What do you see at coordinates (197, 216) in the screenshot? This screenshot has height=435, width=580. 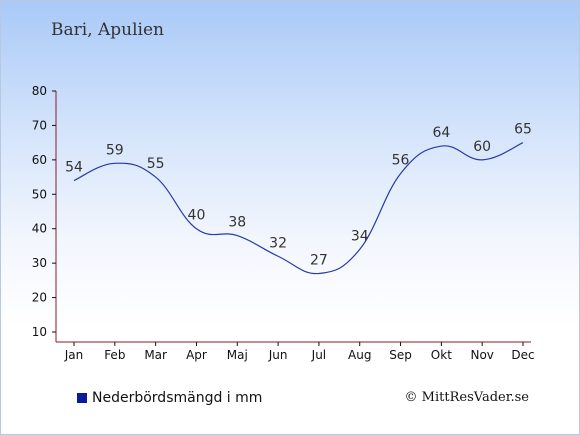 I see `data-label: 40` at bounding box center [197, 216].